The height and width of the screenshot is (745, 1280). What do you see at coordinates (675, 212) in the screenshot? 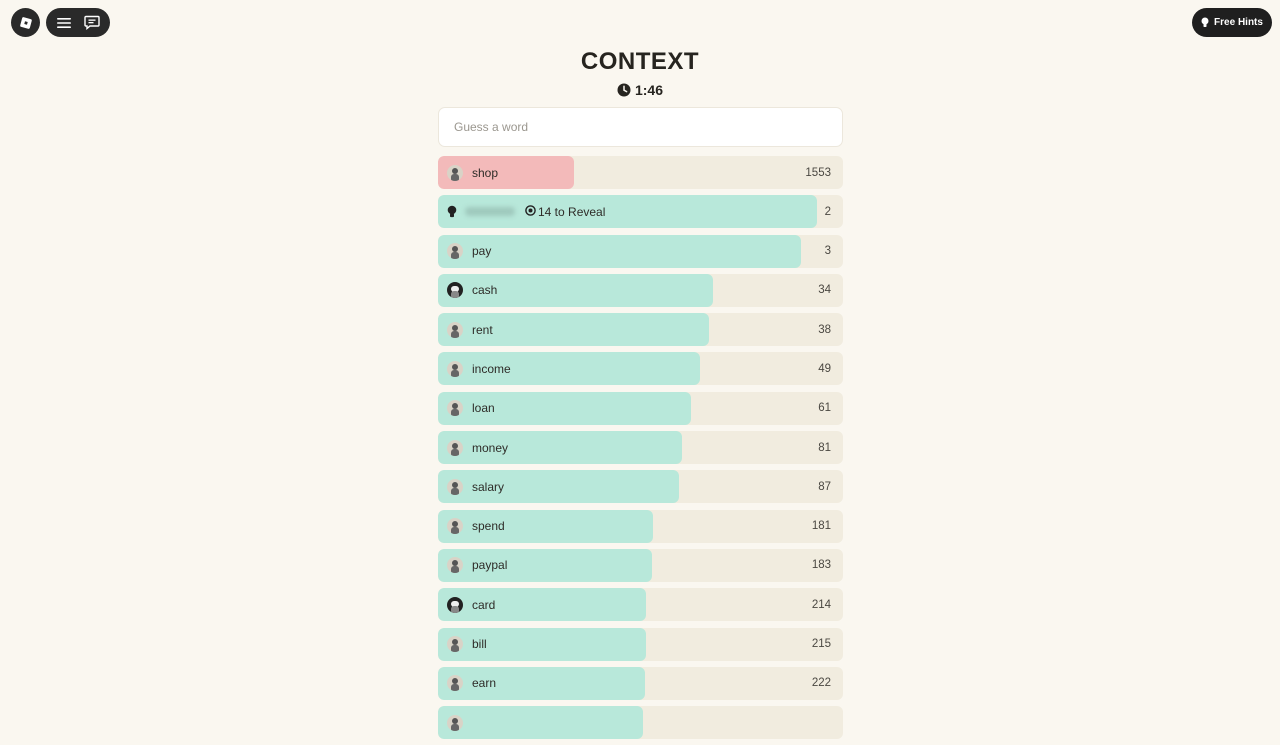
I see `reveal-button: 14 to Reveal` at bounding box center [675, 212].